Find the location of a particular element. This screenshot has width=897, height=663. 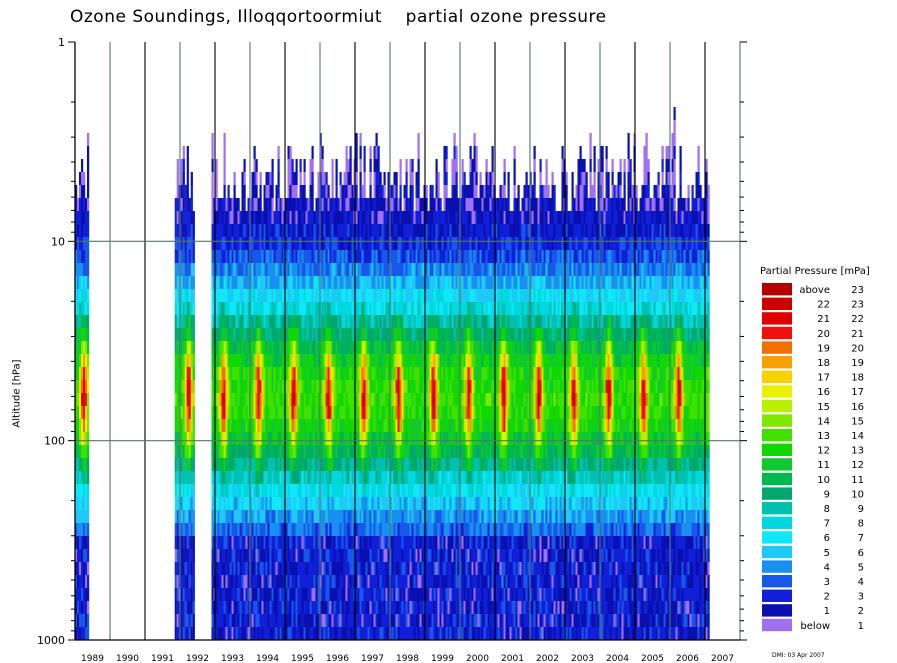

sounding-column is located at coordinates (374, 393).